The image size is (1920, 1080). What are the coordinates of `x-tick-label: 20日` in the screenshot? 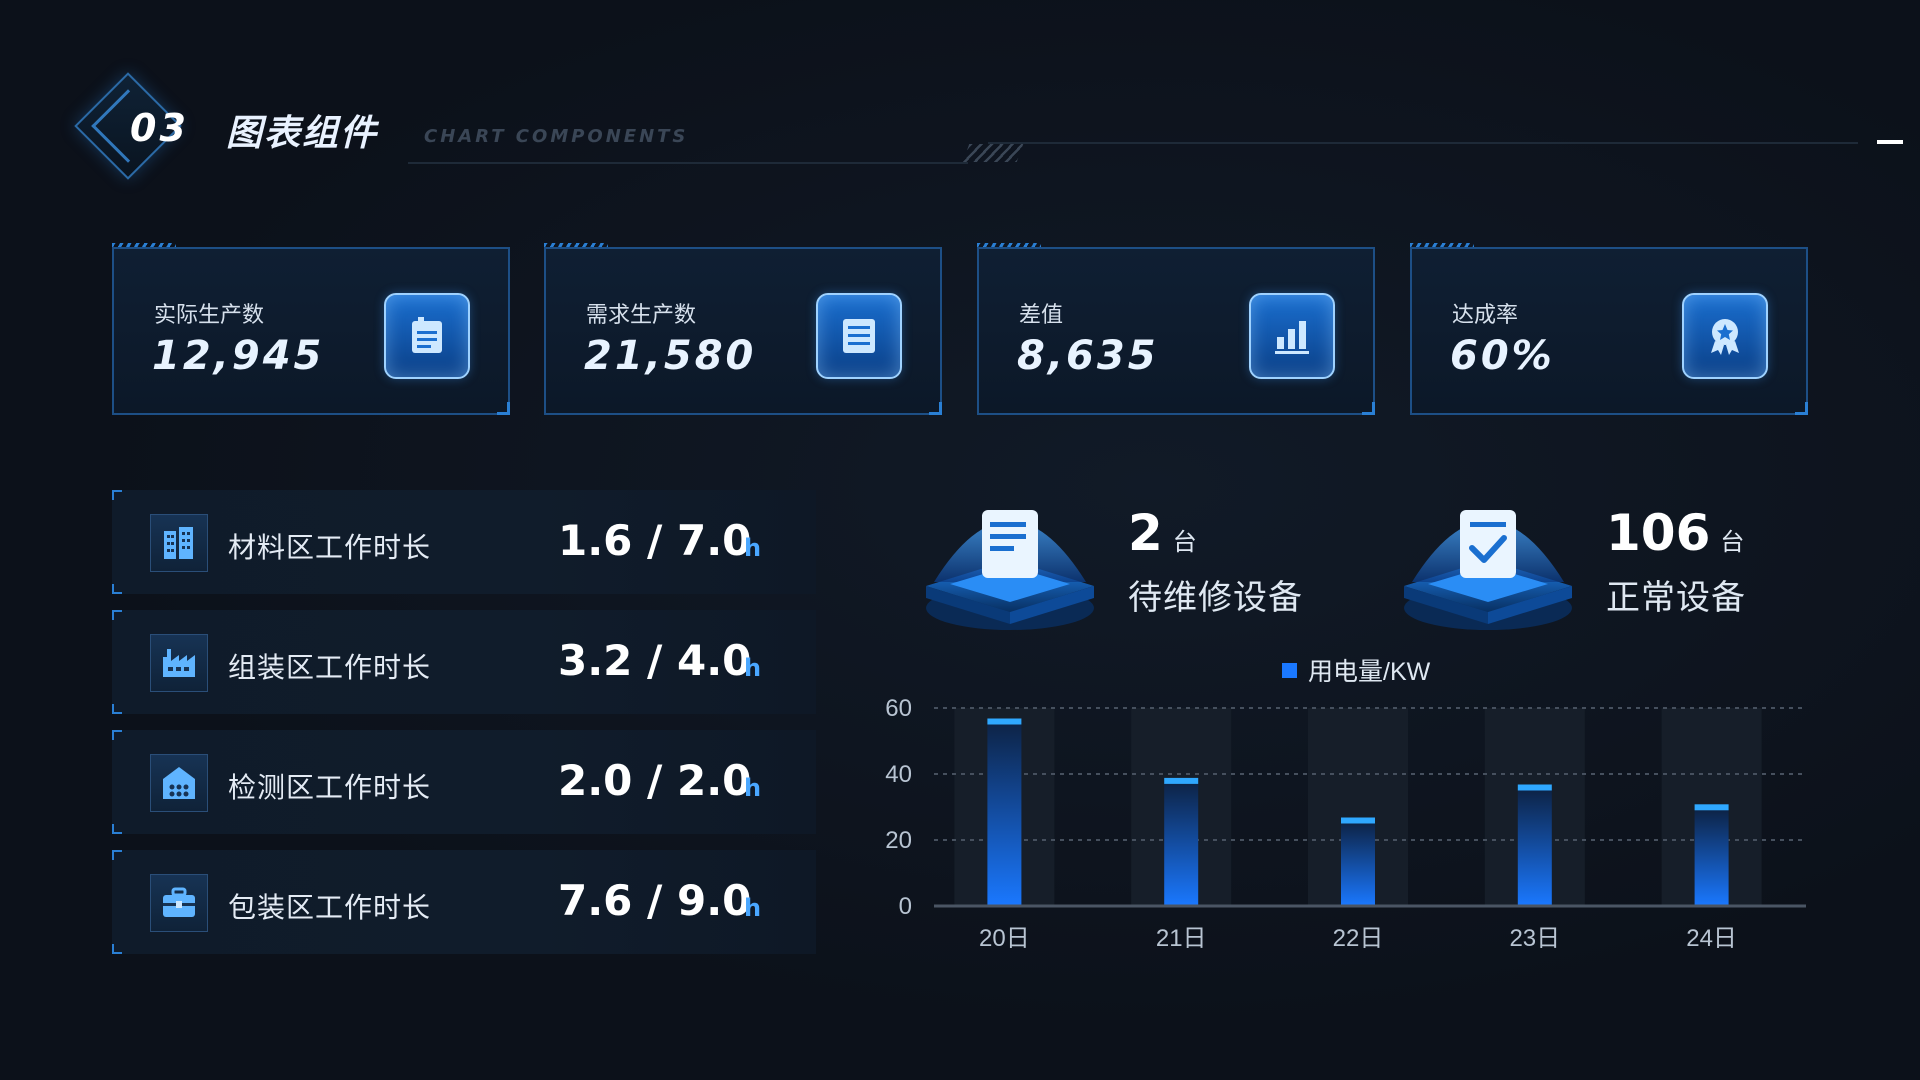 It's located at (1004, 938).